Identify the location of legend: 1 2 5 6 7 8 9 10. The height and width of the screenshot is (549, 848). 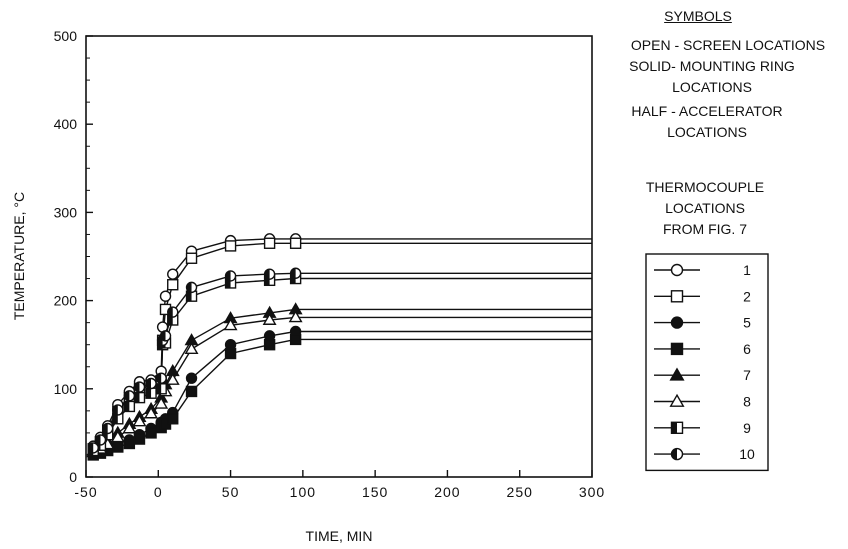
(707, 362).